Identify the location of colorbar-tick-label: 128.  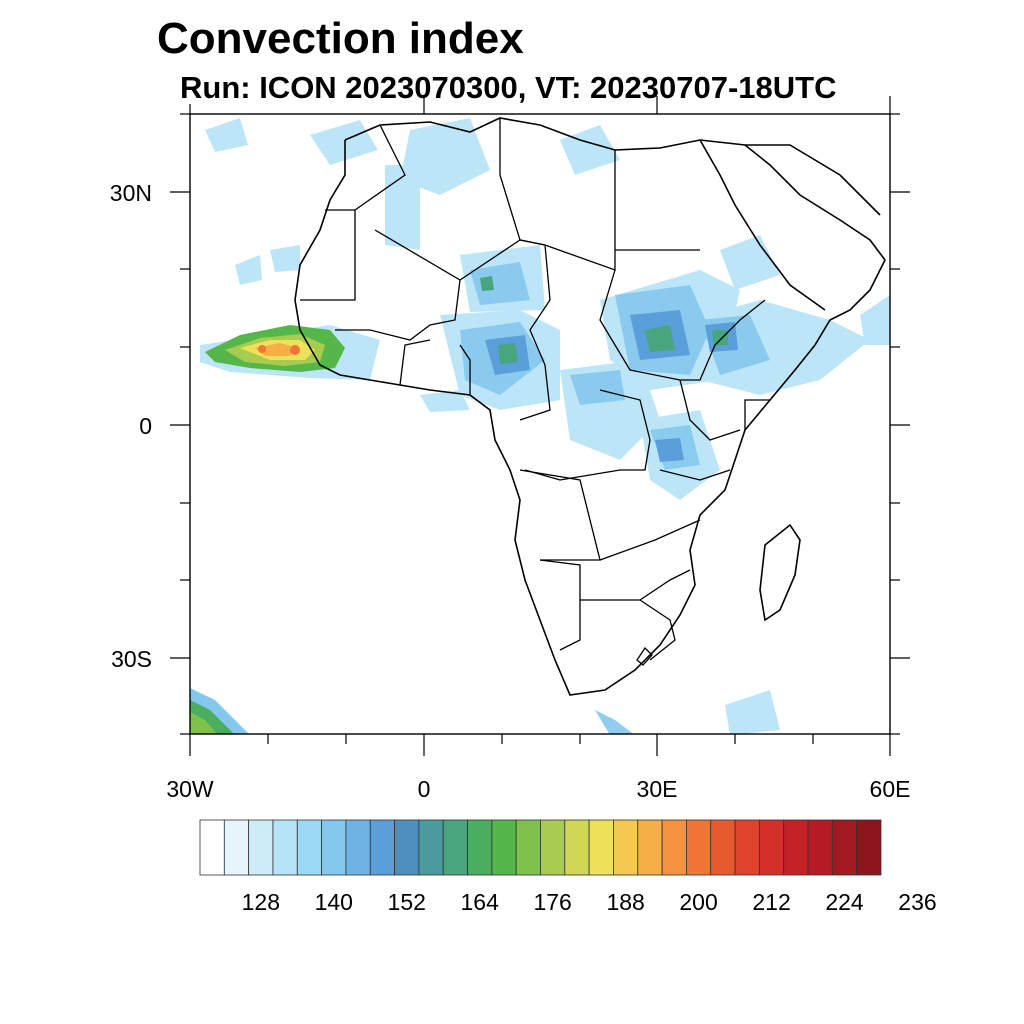
(260, 902).